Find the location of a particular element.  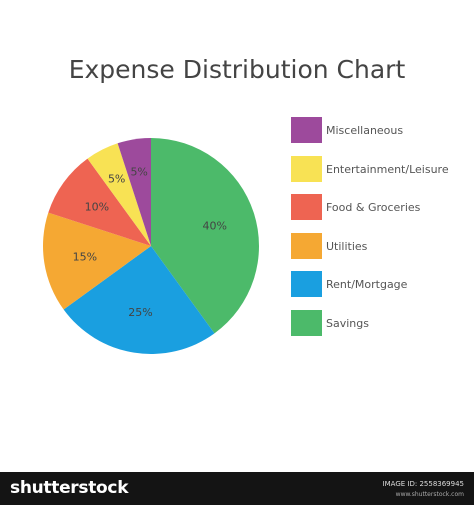

pie-slice-miscellaneous is located at coordinates (134, 192).